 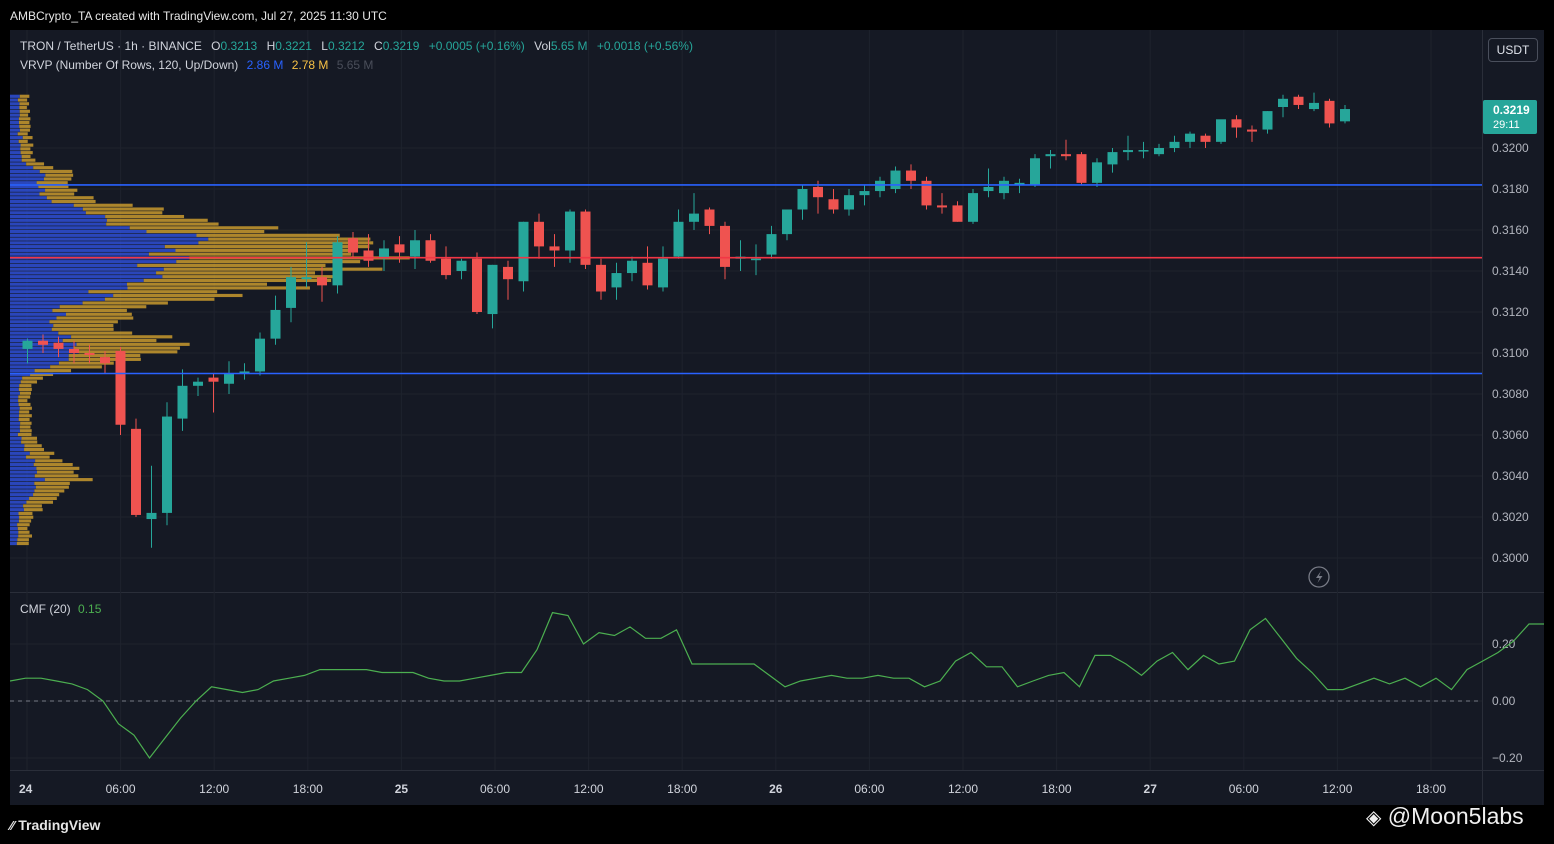 What do you see at coordinates (402, 789) in the screenshot?
I see `time-tick-label: 25` at bounding box center [402, 789].